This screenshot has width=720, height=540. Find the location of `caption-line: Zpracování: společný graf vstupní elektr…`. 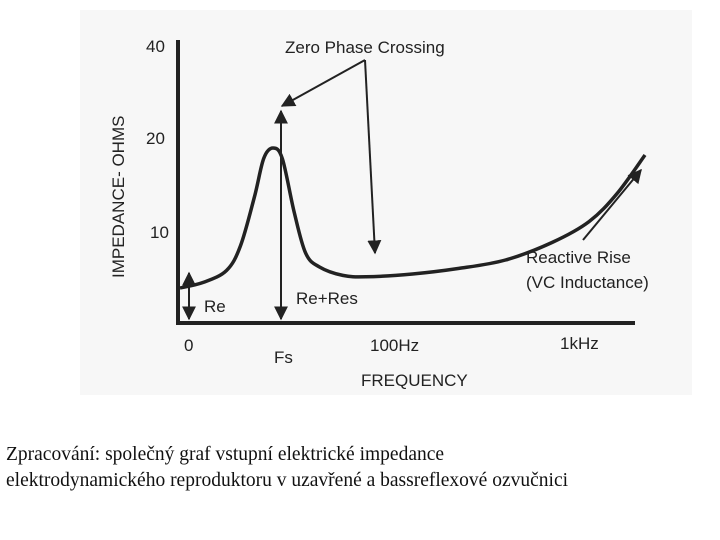

caption-line: Zpracování: společný graf vstupní elektr… is located at coordinates (225, 454).